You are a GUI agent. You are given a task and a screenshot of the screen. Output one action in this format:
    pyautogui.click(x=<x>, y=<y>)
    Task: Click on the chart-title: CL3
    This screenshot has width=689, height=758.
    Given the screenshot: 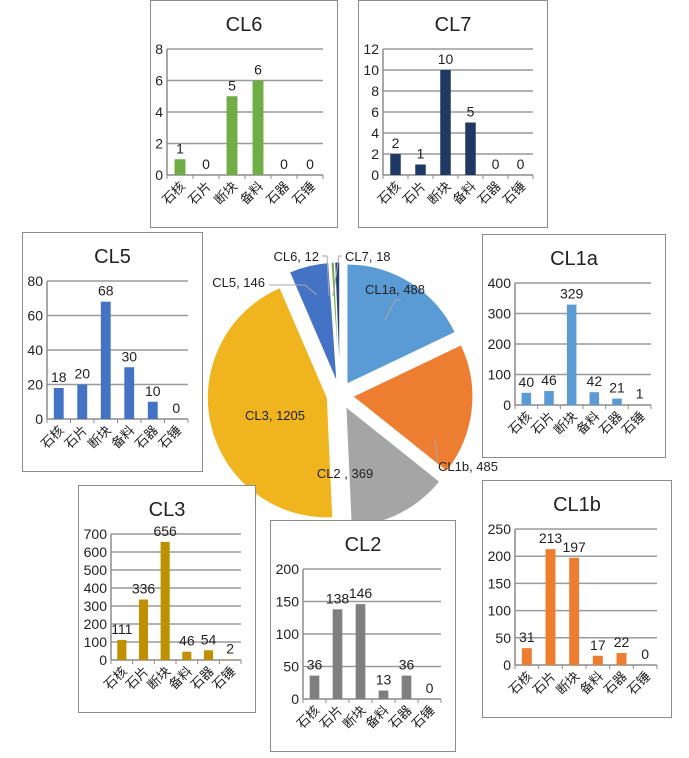 What is the action you would take?
    pyautogui.click(x=167, y=510)
    